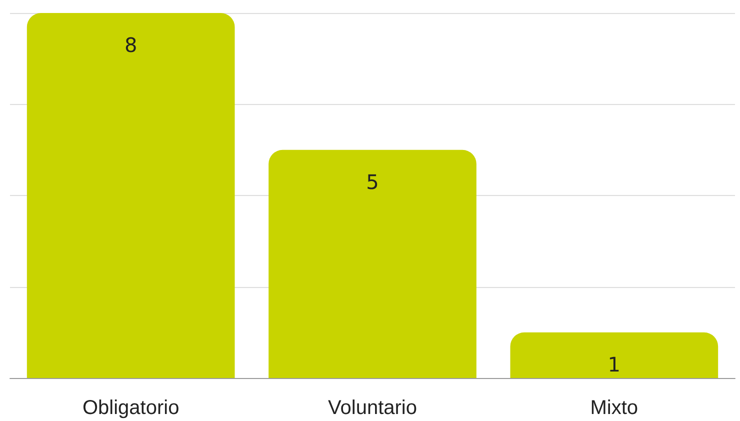  I want to click on data-label: 8, so click(131, 45).